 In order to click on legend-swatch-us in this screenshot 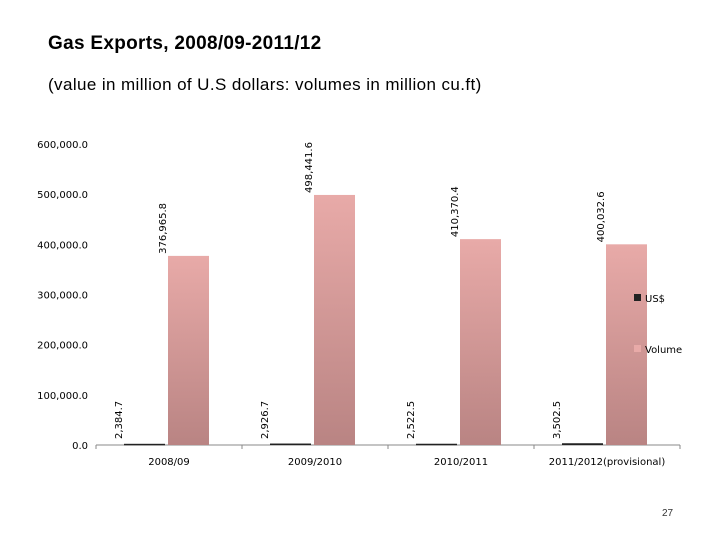, I will do `click(637, 297)`.